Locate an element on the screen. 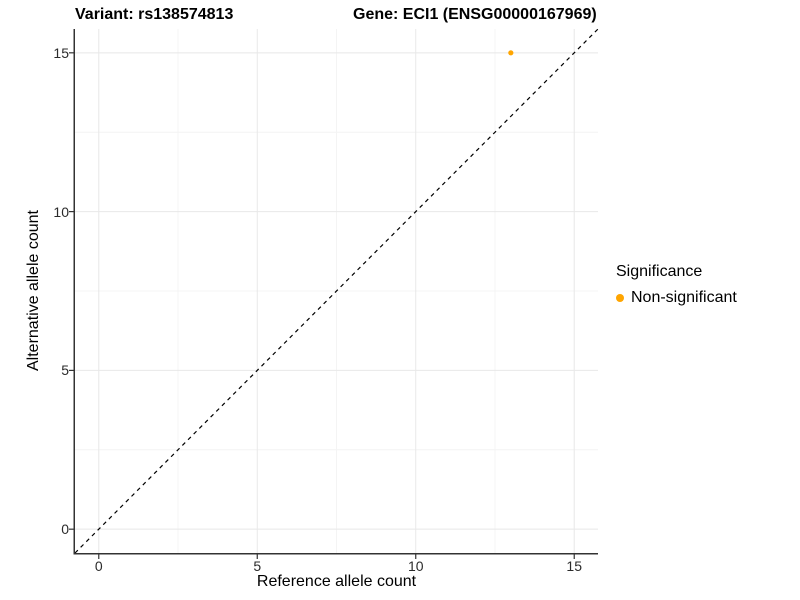 Image resolution: width=800 pixels, height=600 pixels. legend-items: Non-significant is located at coordinates (676, 298).